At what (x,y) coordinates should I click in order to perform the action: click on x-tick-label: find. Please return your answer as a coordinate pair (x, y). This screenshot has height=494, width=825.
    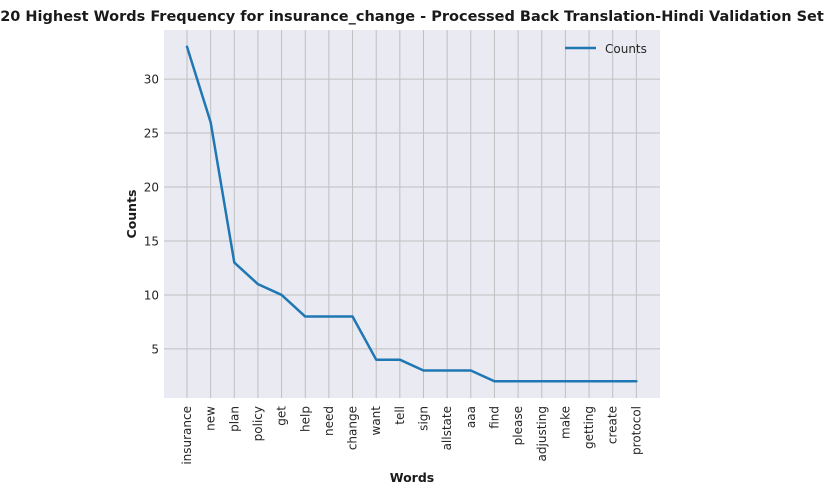
    Looking at the image, I should click on (494, 417).